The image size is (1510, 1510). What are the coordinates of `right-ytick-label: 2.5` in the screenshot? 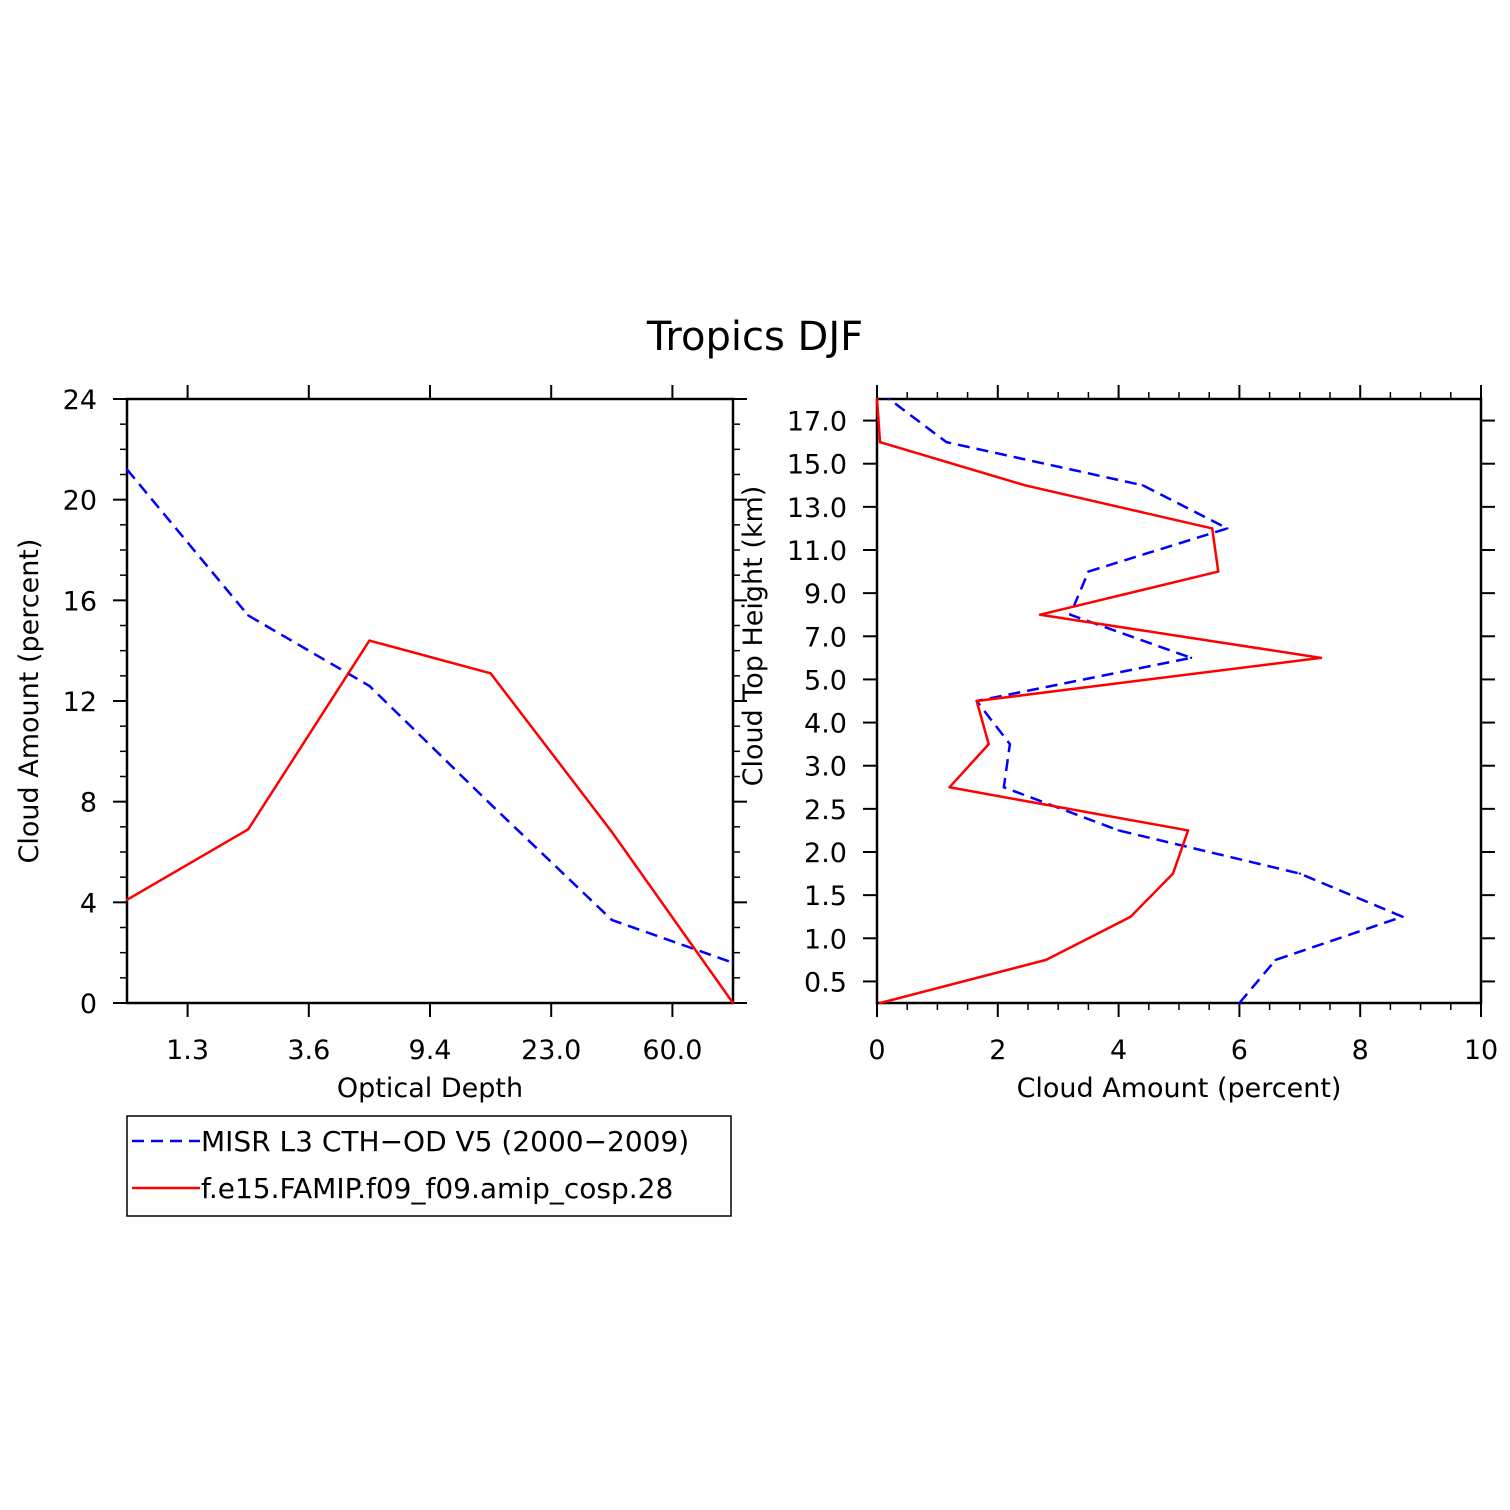 It's located at (825, 810).